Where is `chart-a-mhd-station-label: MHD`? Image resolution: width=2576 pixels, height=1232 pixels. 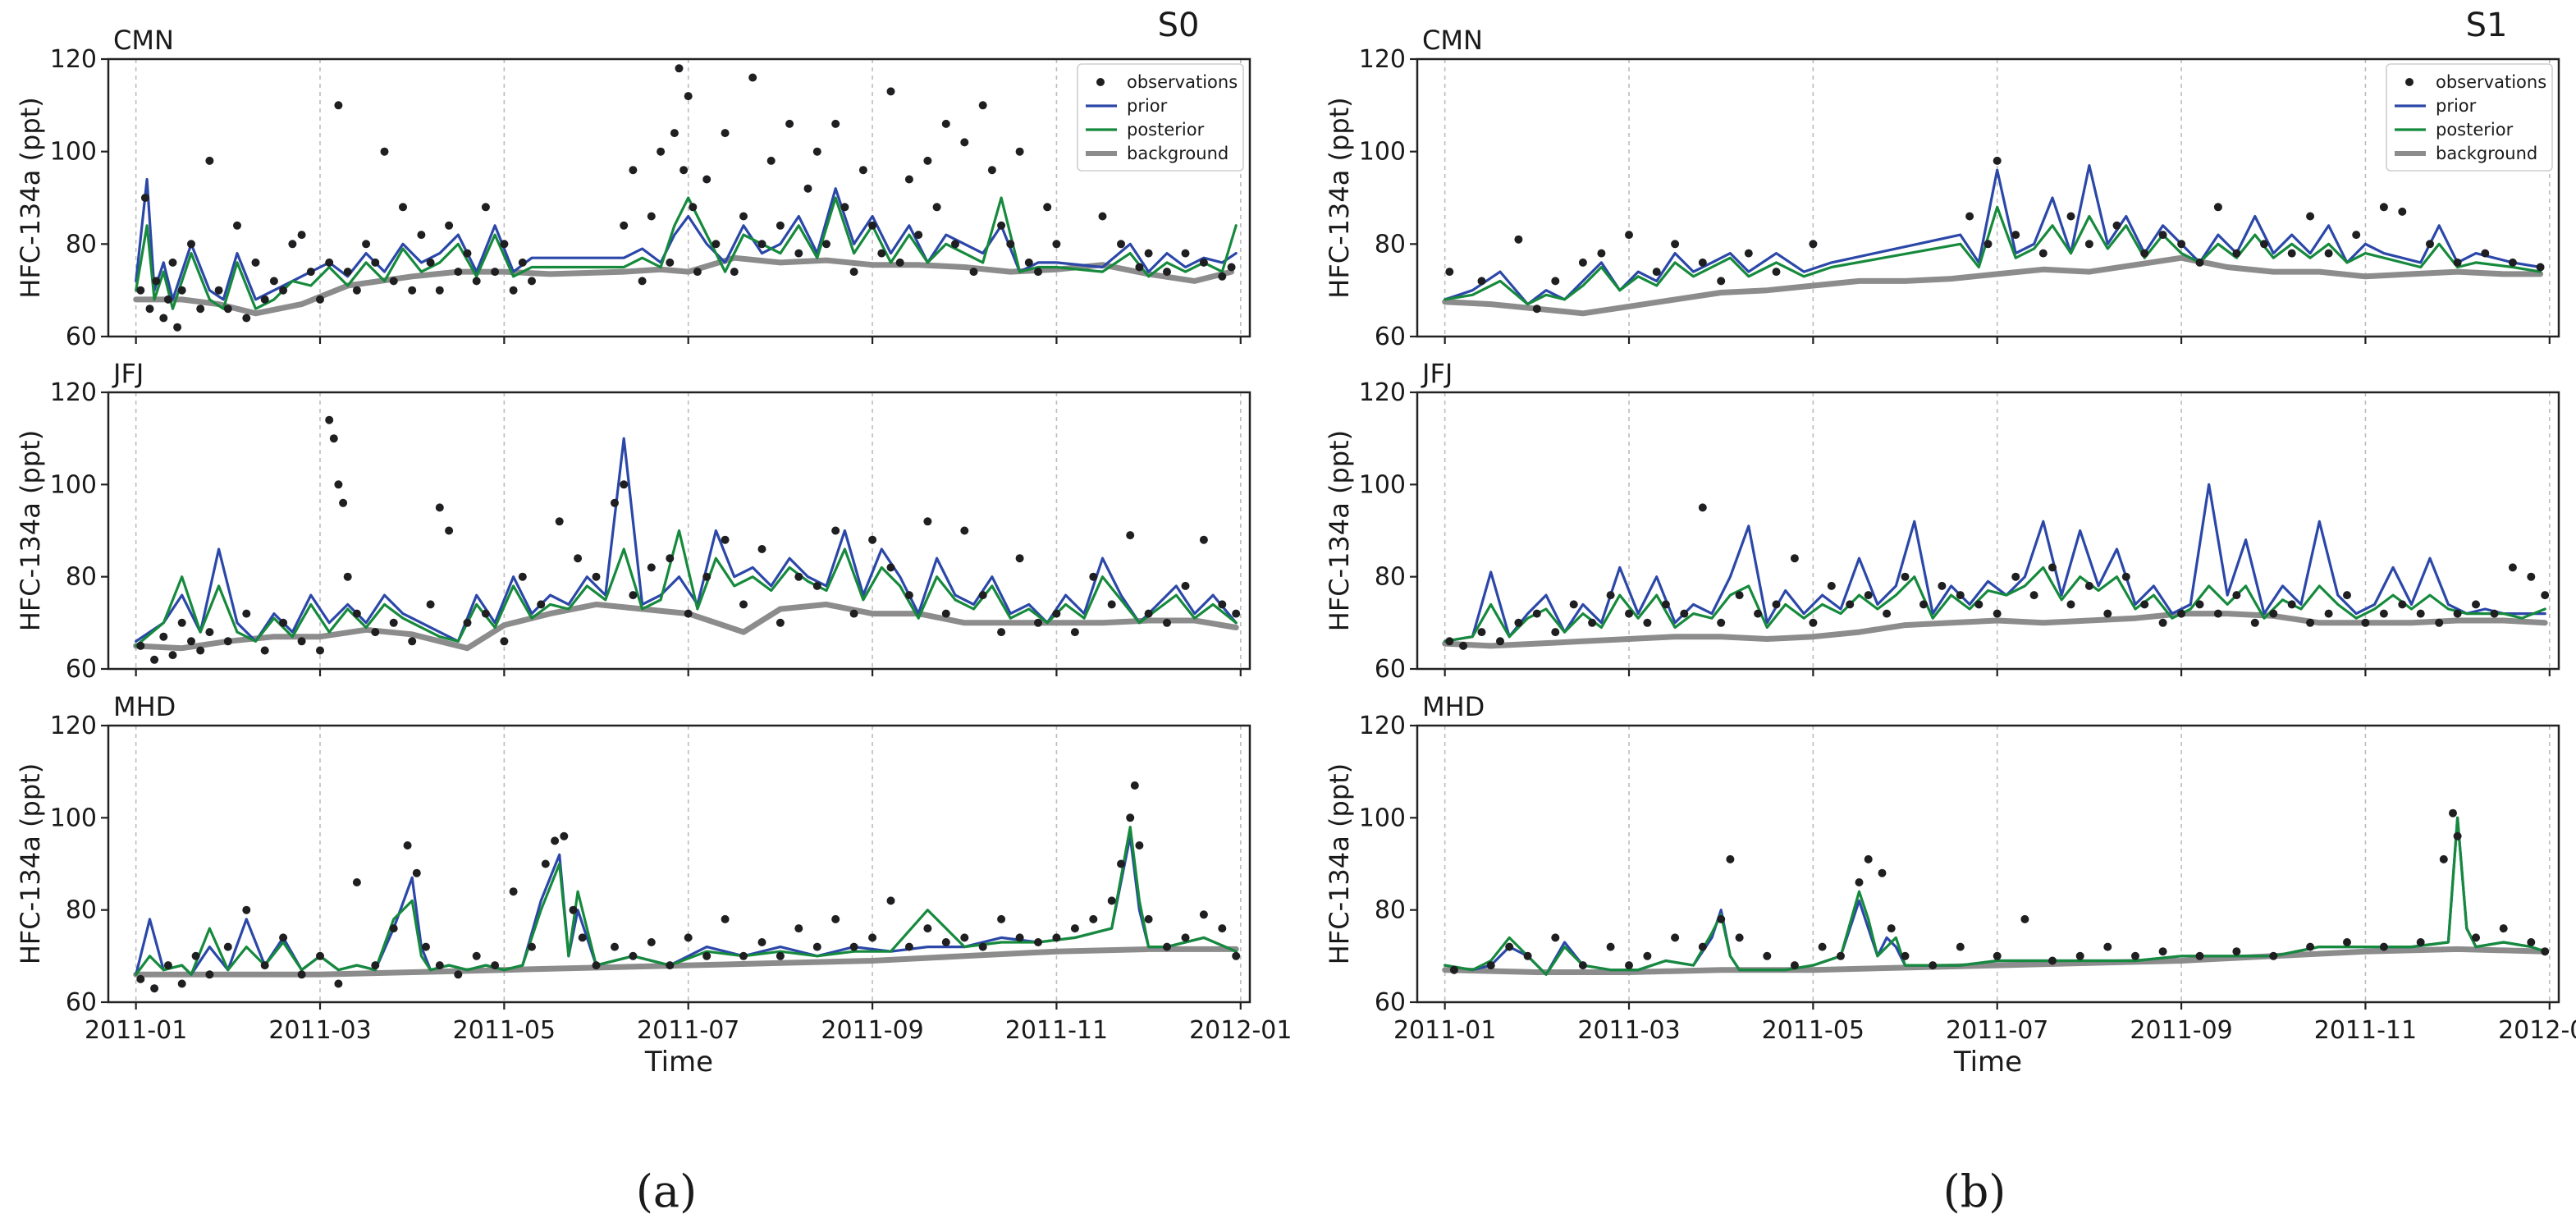 chart-a-mhd-station-label: MHD is located at coordinates (144, 706).